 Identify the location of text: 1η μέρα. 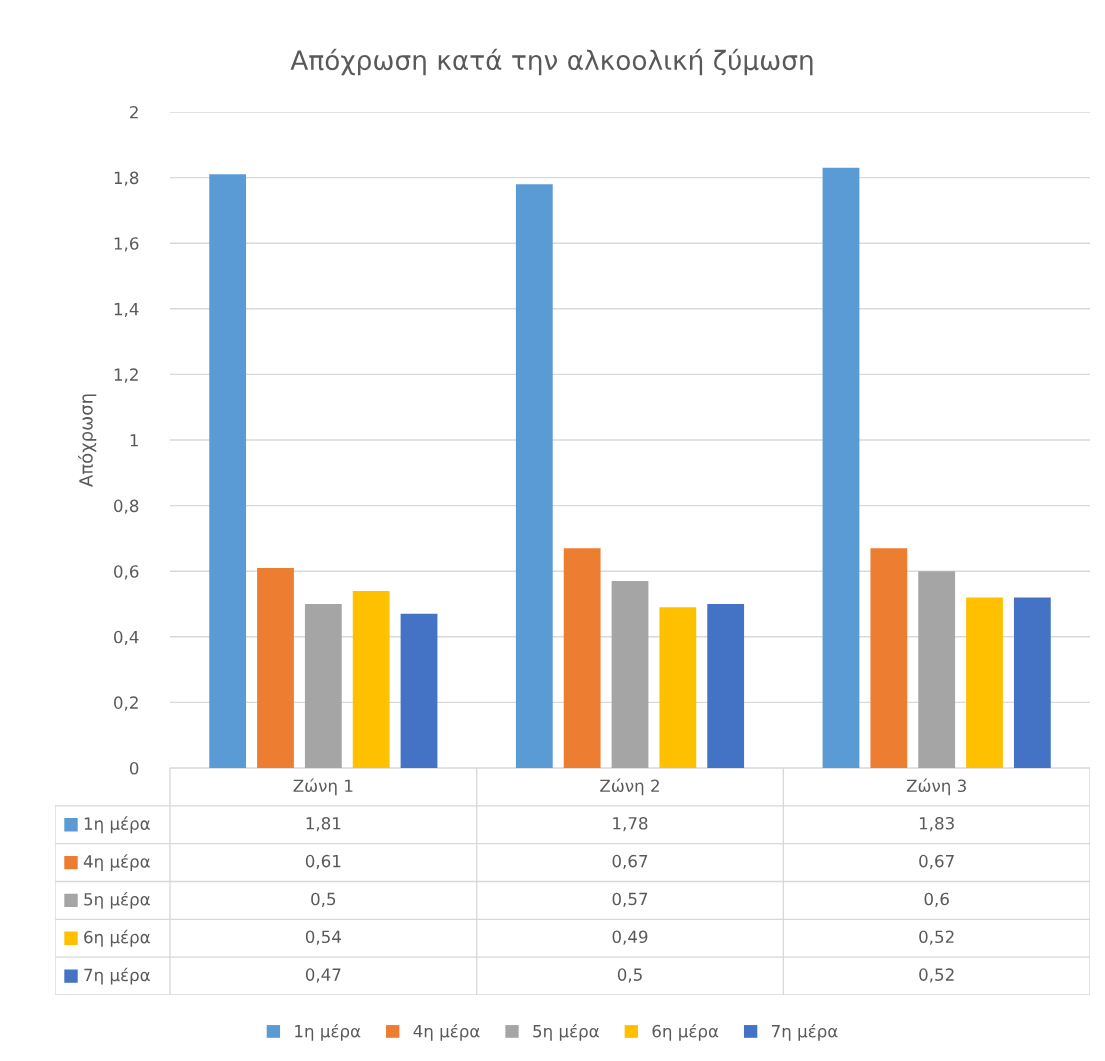
(328, 1032).